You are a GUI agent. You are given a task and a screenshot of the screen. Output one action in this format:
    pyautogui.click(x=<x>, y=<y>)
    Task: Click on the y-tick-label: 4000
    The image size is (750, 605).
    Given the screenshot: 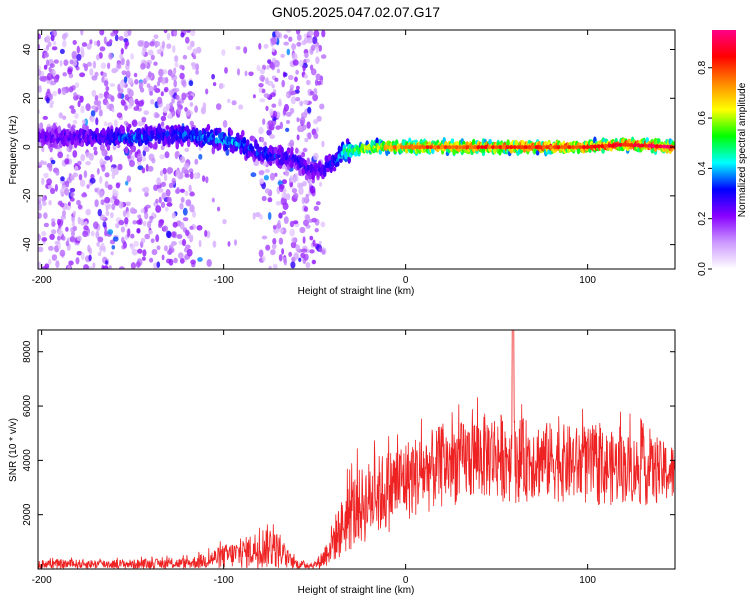 What is the action you would take?
    pyautogui.click(x=27, y=460)
    